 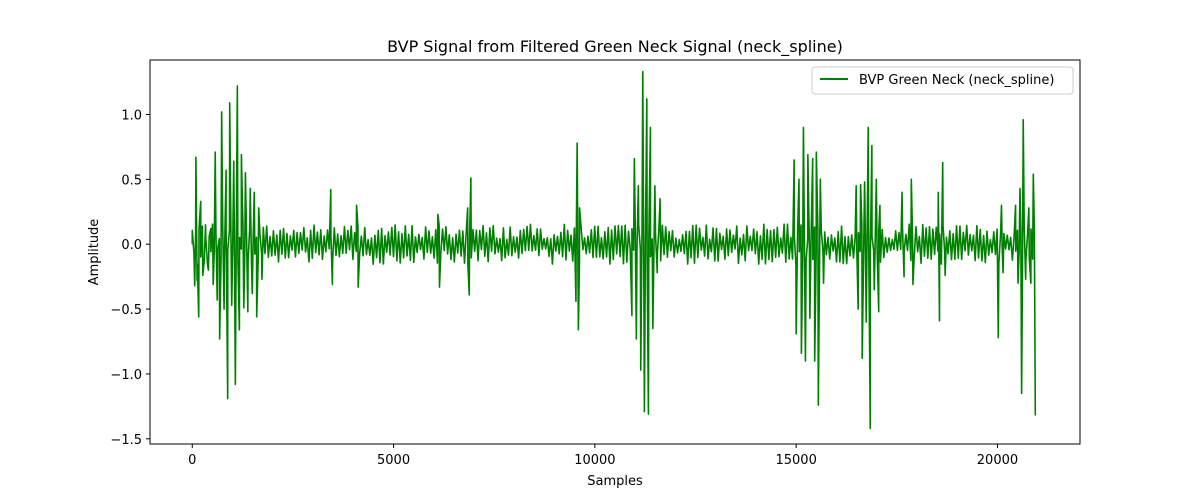 I want to click on x-tick-label: 0, so click(x=192, y=460).